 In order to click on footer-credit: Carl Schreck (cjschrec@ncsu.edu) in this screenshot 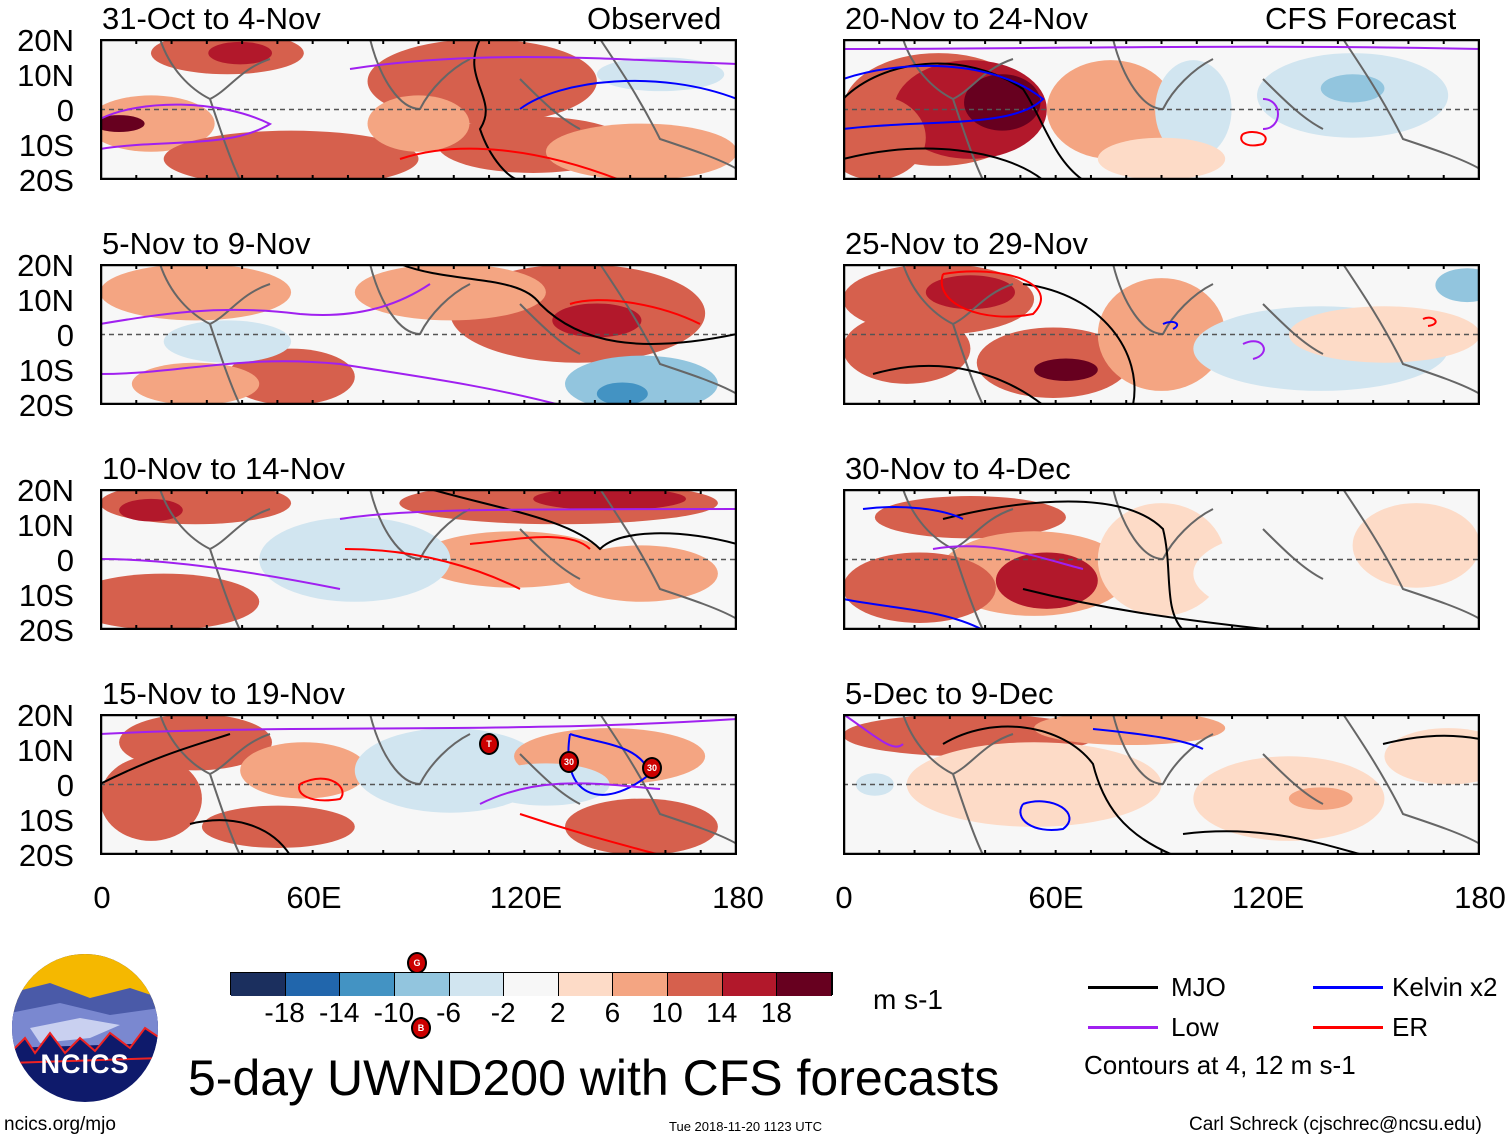, I will do `click(1335, 1124)`.